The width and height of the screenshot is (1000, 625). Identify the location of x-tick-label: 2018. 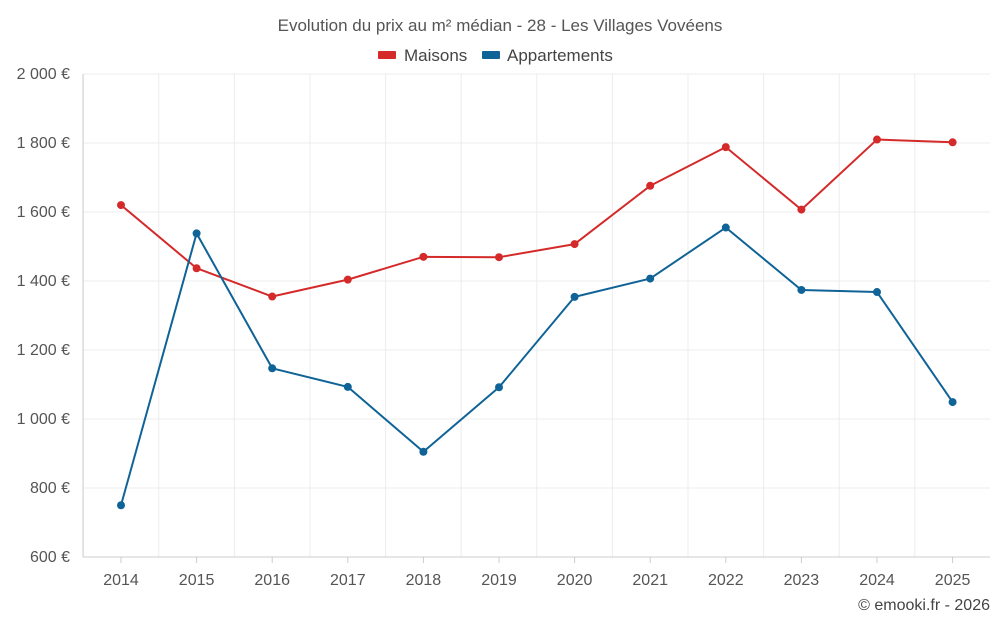
(424, 580).